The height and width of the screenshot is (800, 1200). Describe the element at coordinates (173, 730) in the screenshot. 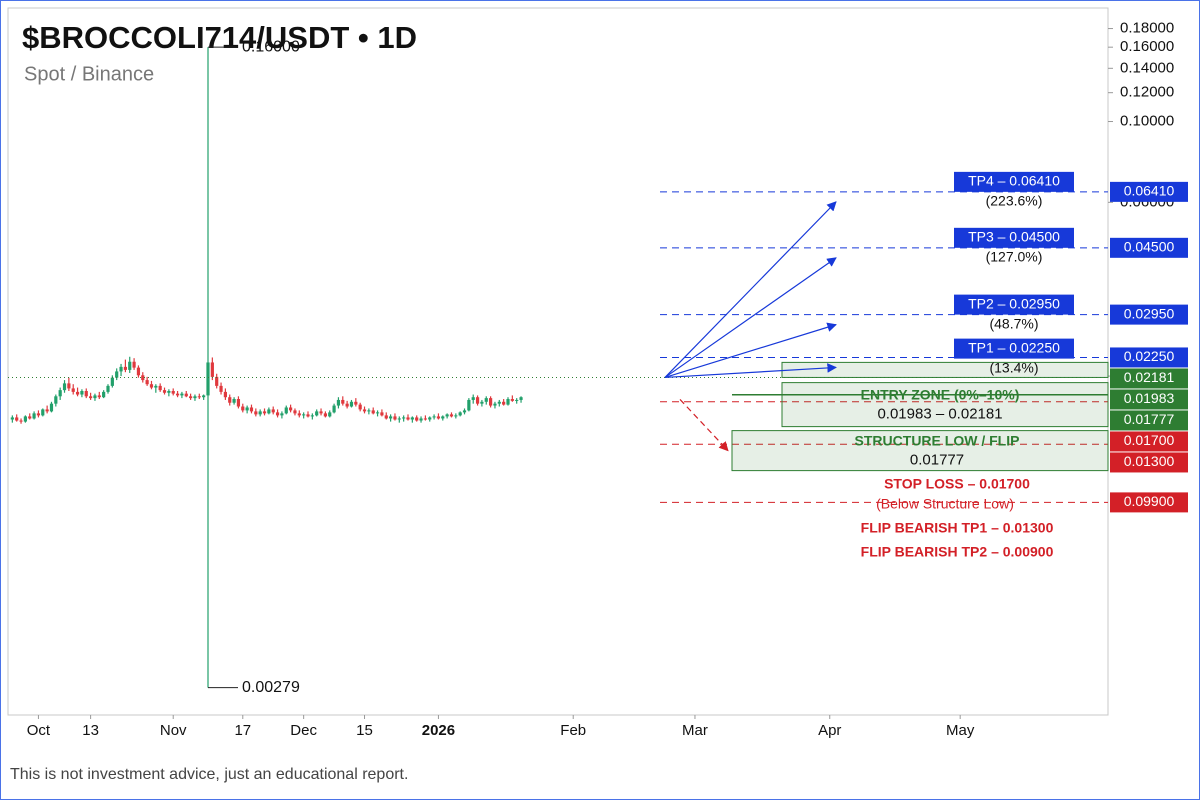

I see `x-tick-label: Nov` at that location.